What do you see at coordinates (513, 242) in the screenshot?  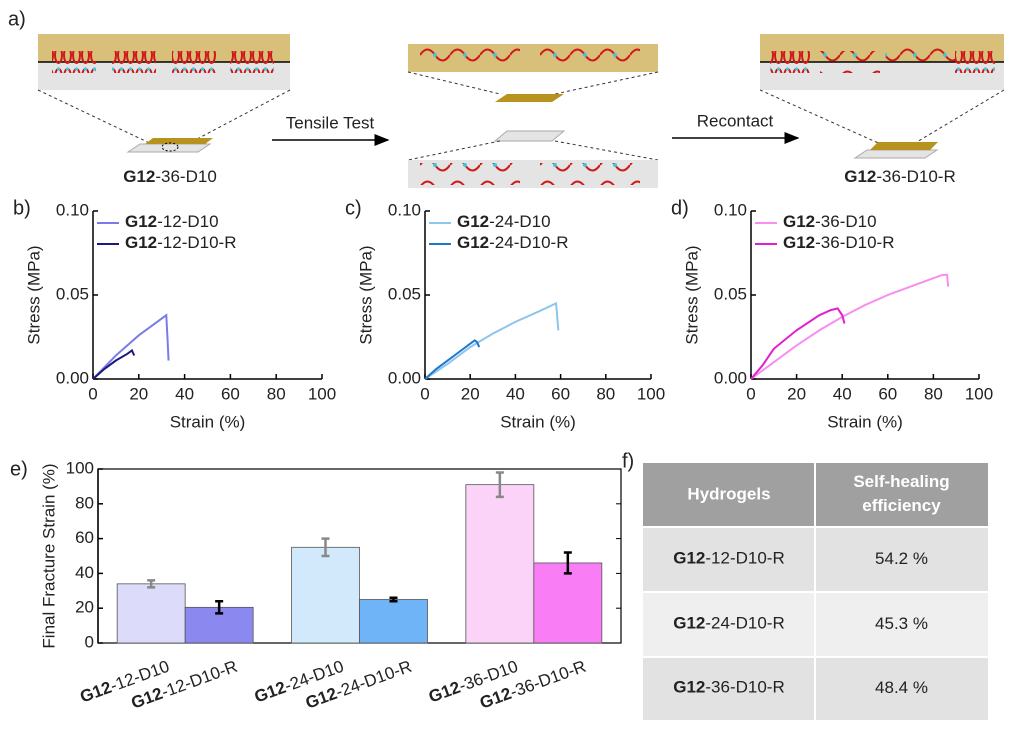 I see `legend-label: G12-24-D10-R` at bounding box center [513, 242].